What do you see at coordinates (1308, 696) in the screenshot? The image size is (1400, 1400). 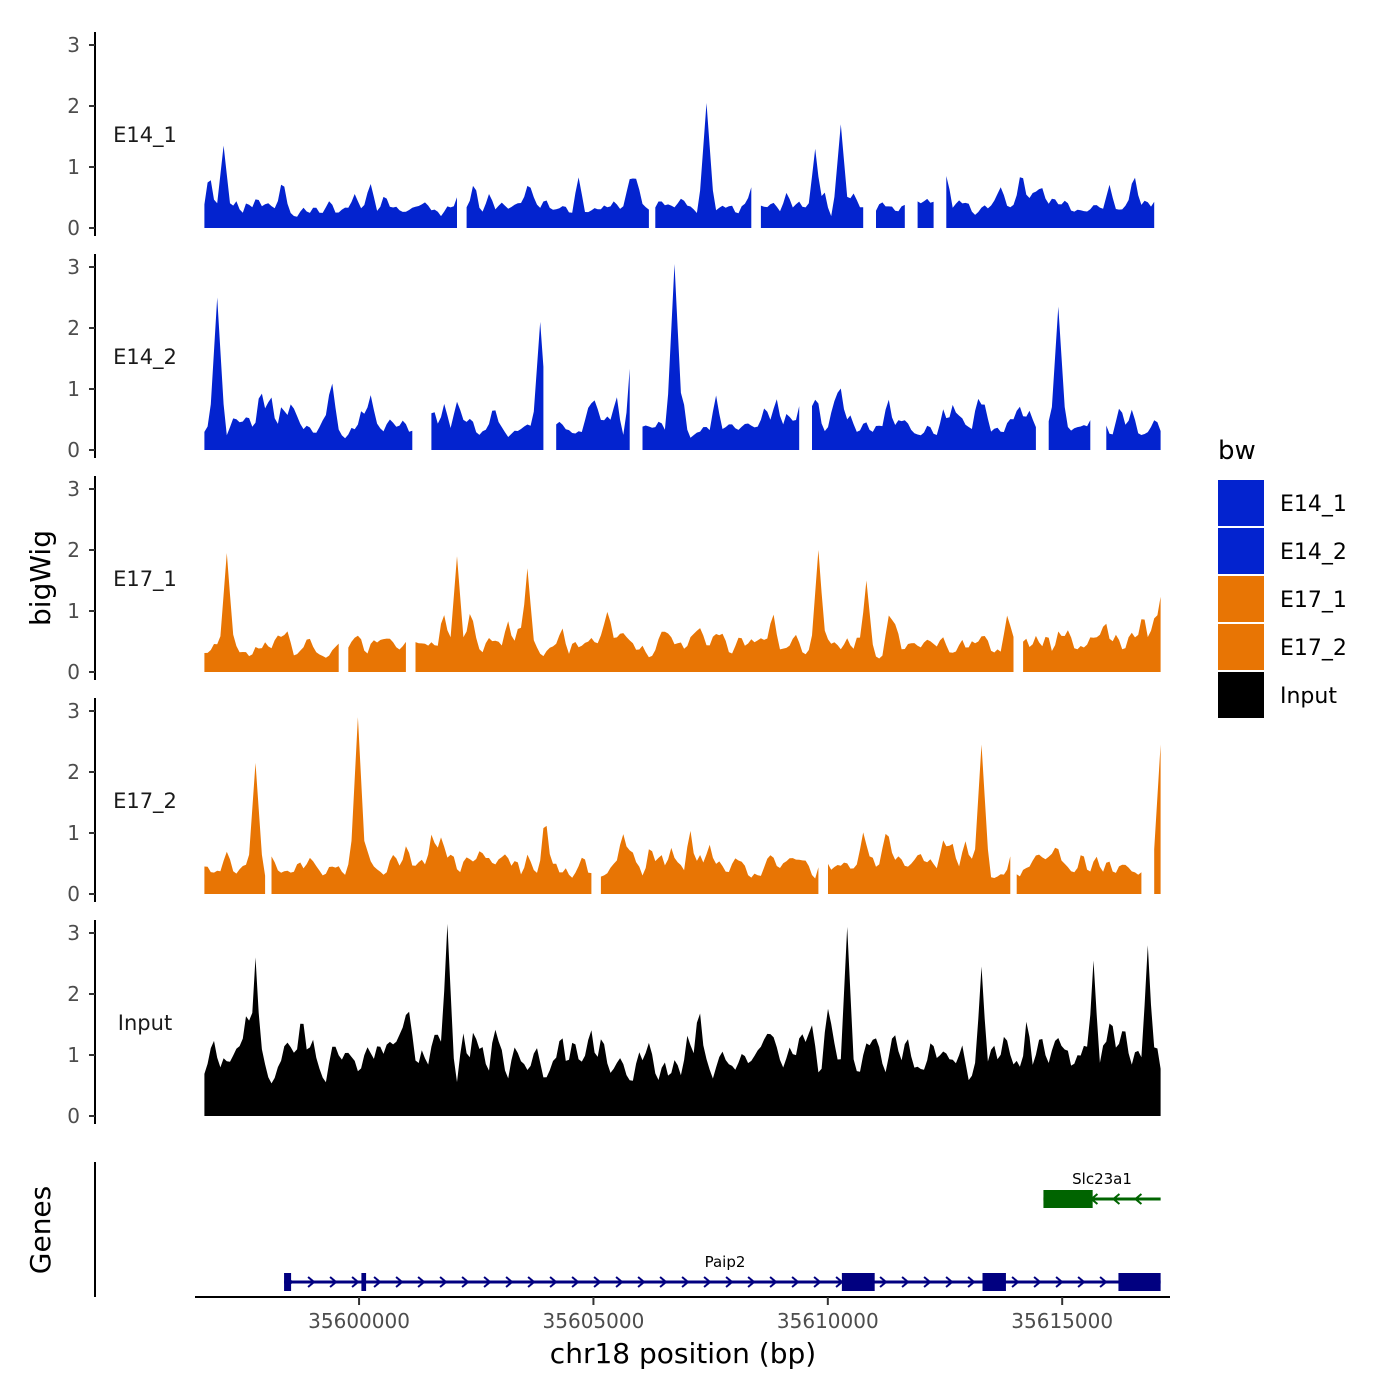 I see `legend-label: Input` at bounding box center [1308, 696].